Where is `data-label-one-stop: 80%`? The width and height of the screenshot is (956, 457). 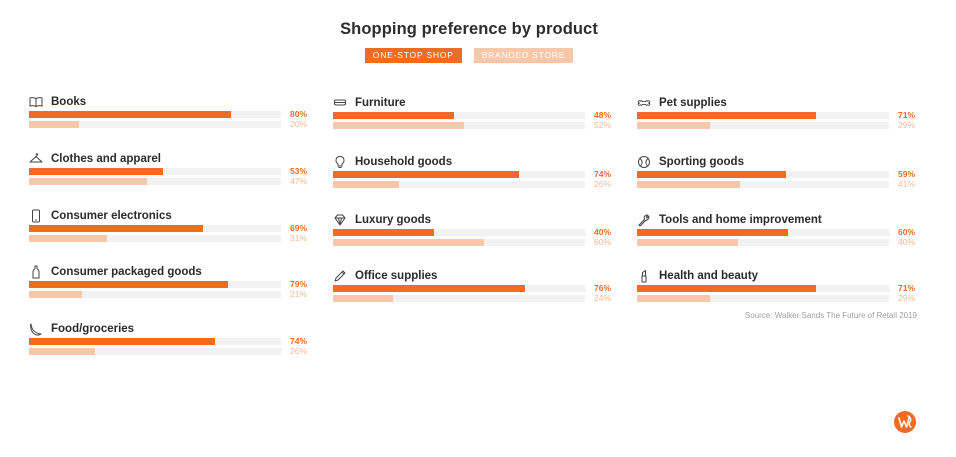
data-label-one-stop: 80% is located at coordinates (298, 114).